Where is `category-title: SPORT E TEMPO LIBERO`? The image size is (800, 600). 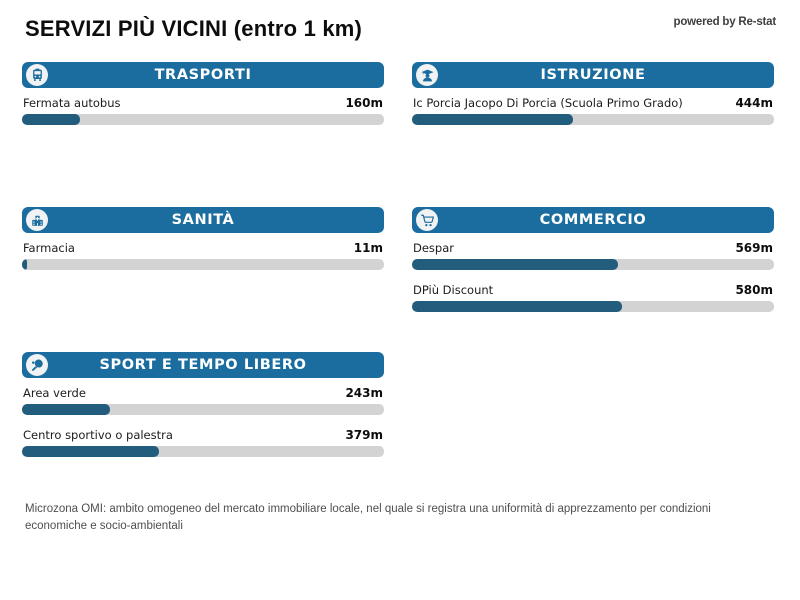 category-title: SPORT E TEMPO LIBERO is located at coordinates (203, 365).